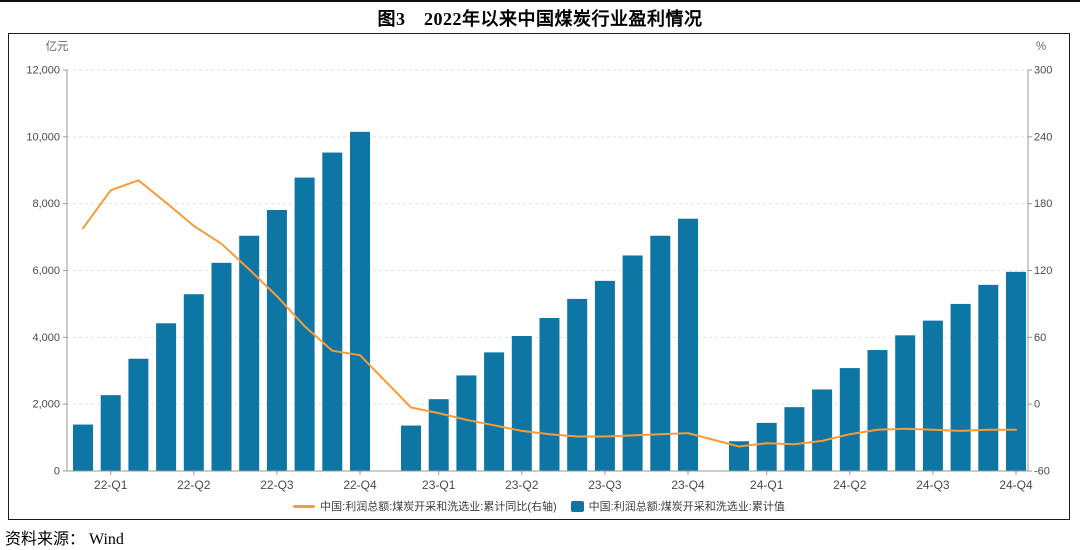 This screenshot has width=1080, height=550. What do you see at coordinates (540, 19) in the screenshot?
I see `chart-title: 图3 2022年以来中国煤炭行业盈利情况` at bounding box center [540, 19].